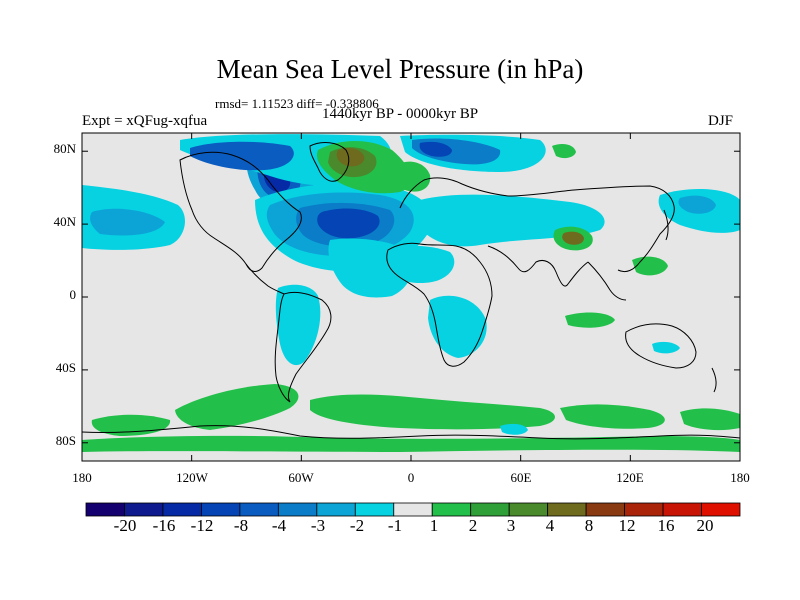 The height and width of the screenshot is (600, 800). What do you see at coordinates (473, 525) in the screenshot?
I see `colorbar-label: 2` at bounding box center [473, 525].